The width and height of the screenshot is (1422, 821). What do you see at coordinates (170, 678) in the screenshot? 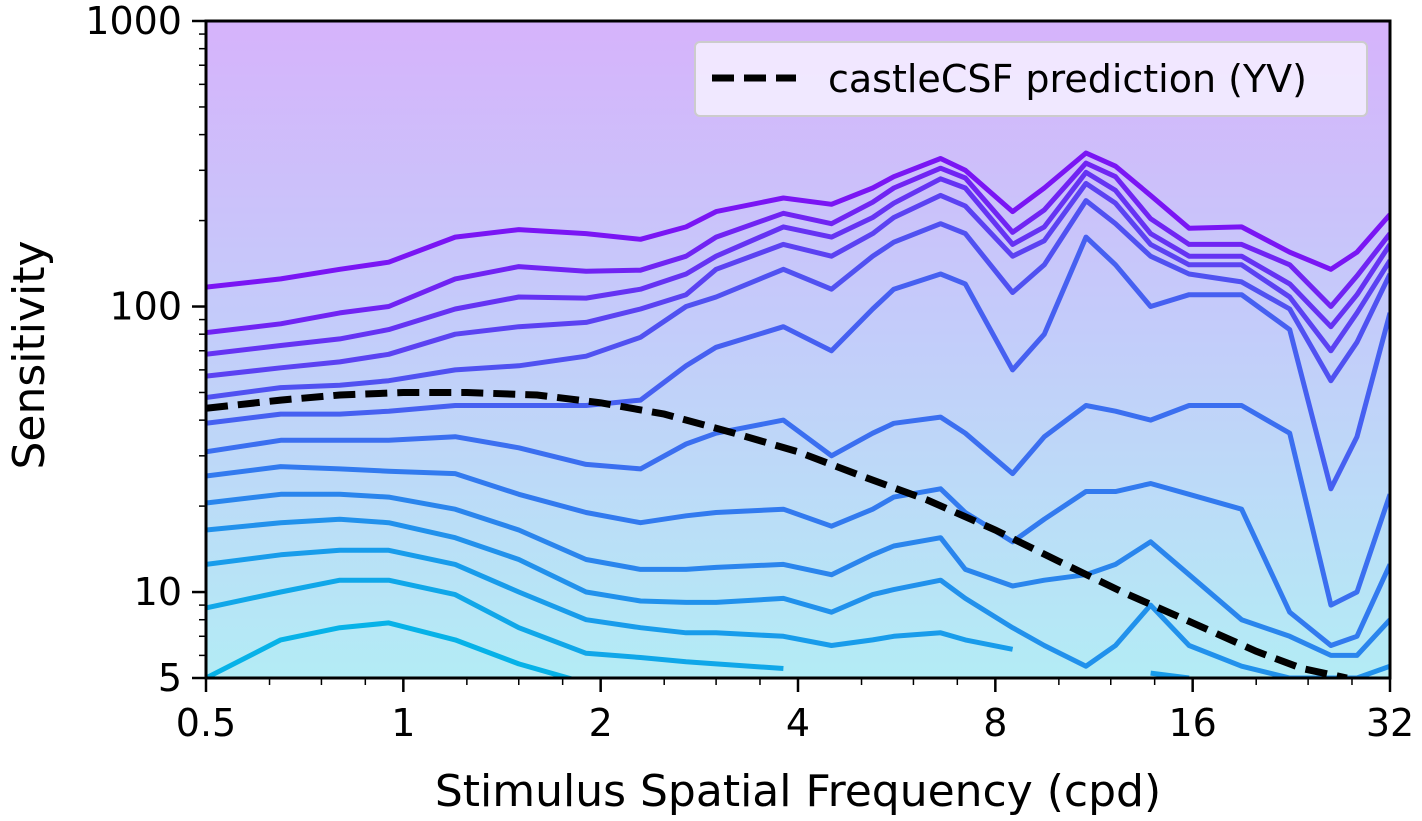
I see `y-tick-label: 5` at bounding box center [170, 678].